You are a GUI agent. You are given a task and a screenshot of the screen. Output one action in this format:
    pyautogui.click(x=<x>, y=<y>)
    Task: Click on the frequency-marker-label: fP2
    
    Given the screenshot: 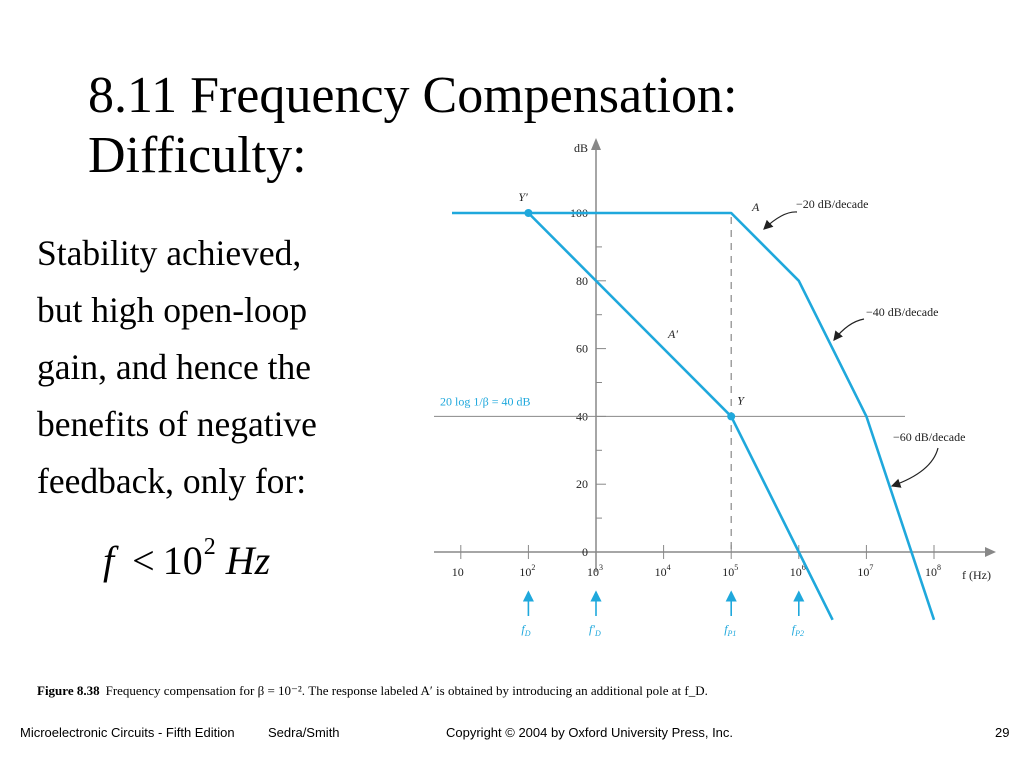 What is the action you would take?
    pyautogui.click(x=798, y=630)
    